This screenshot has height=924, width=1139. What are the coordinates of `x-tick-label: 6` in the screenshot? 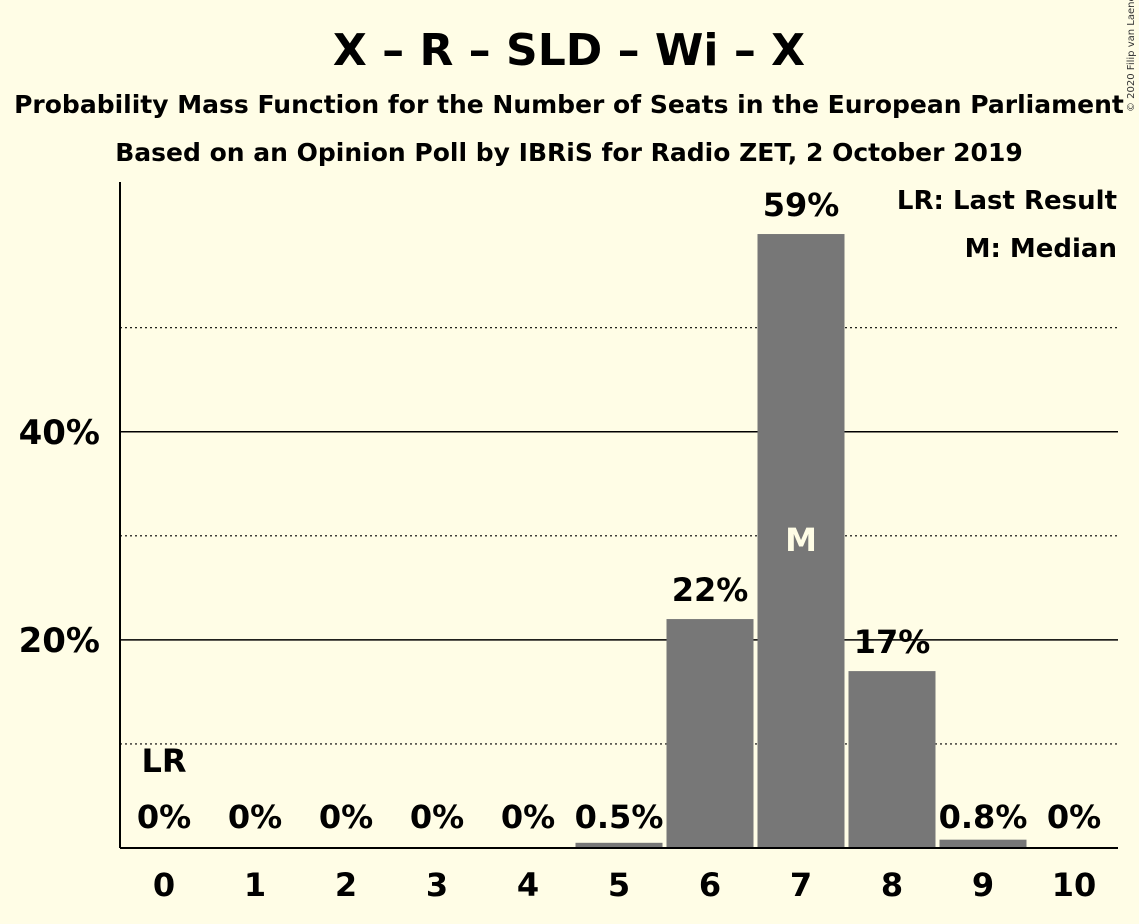 It's located at (710, 885).